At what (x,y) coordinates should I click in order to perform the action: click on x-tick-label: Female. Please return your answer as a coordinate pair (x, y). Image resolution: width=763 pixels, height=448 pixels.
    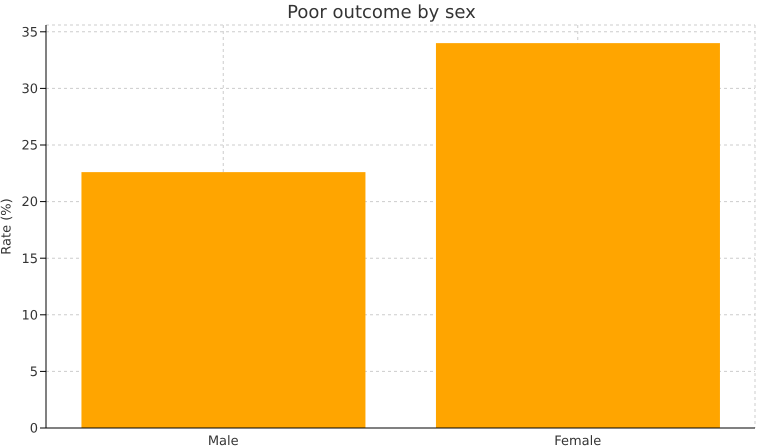
    Looking at the image, I should click on (578, 441).